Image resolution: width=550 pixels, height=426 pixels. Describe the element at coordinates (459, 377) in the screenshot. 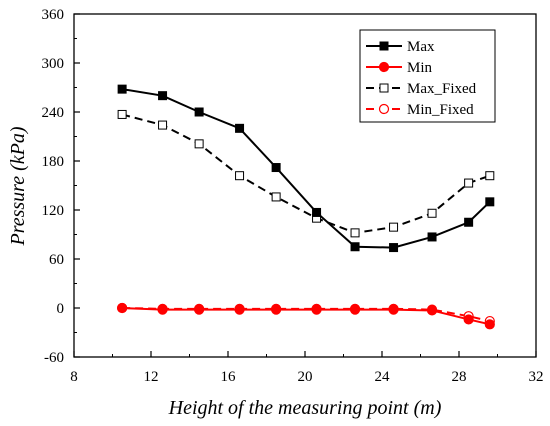

I see `x-tick-label: 28` at that location.